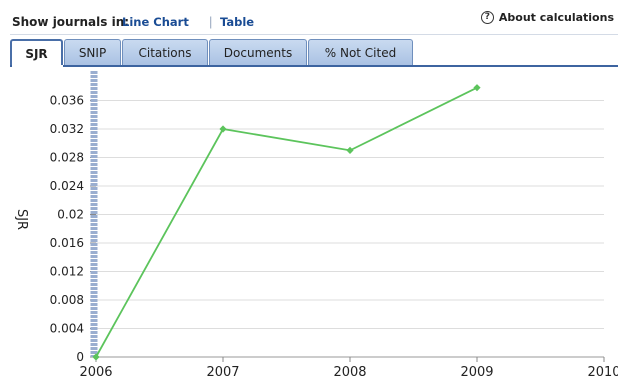  I want to click on tab-not-cited: % Not Cited, so click(360, 52).